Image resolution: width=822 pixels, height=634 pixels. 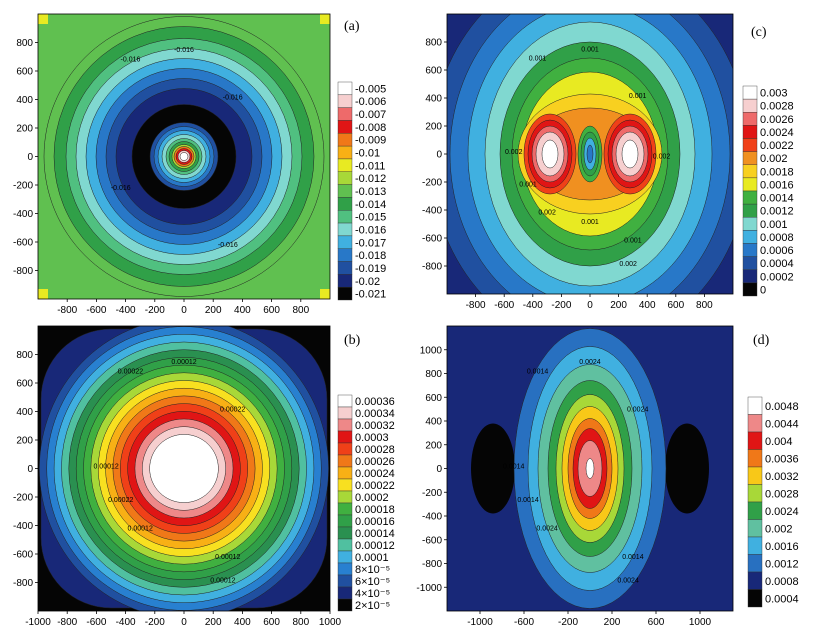 What do you see at coordinates (777, 264) in the screenshot?
I see `colorbar-label: 0.0004` at bounding box center [777, 264].